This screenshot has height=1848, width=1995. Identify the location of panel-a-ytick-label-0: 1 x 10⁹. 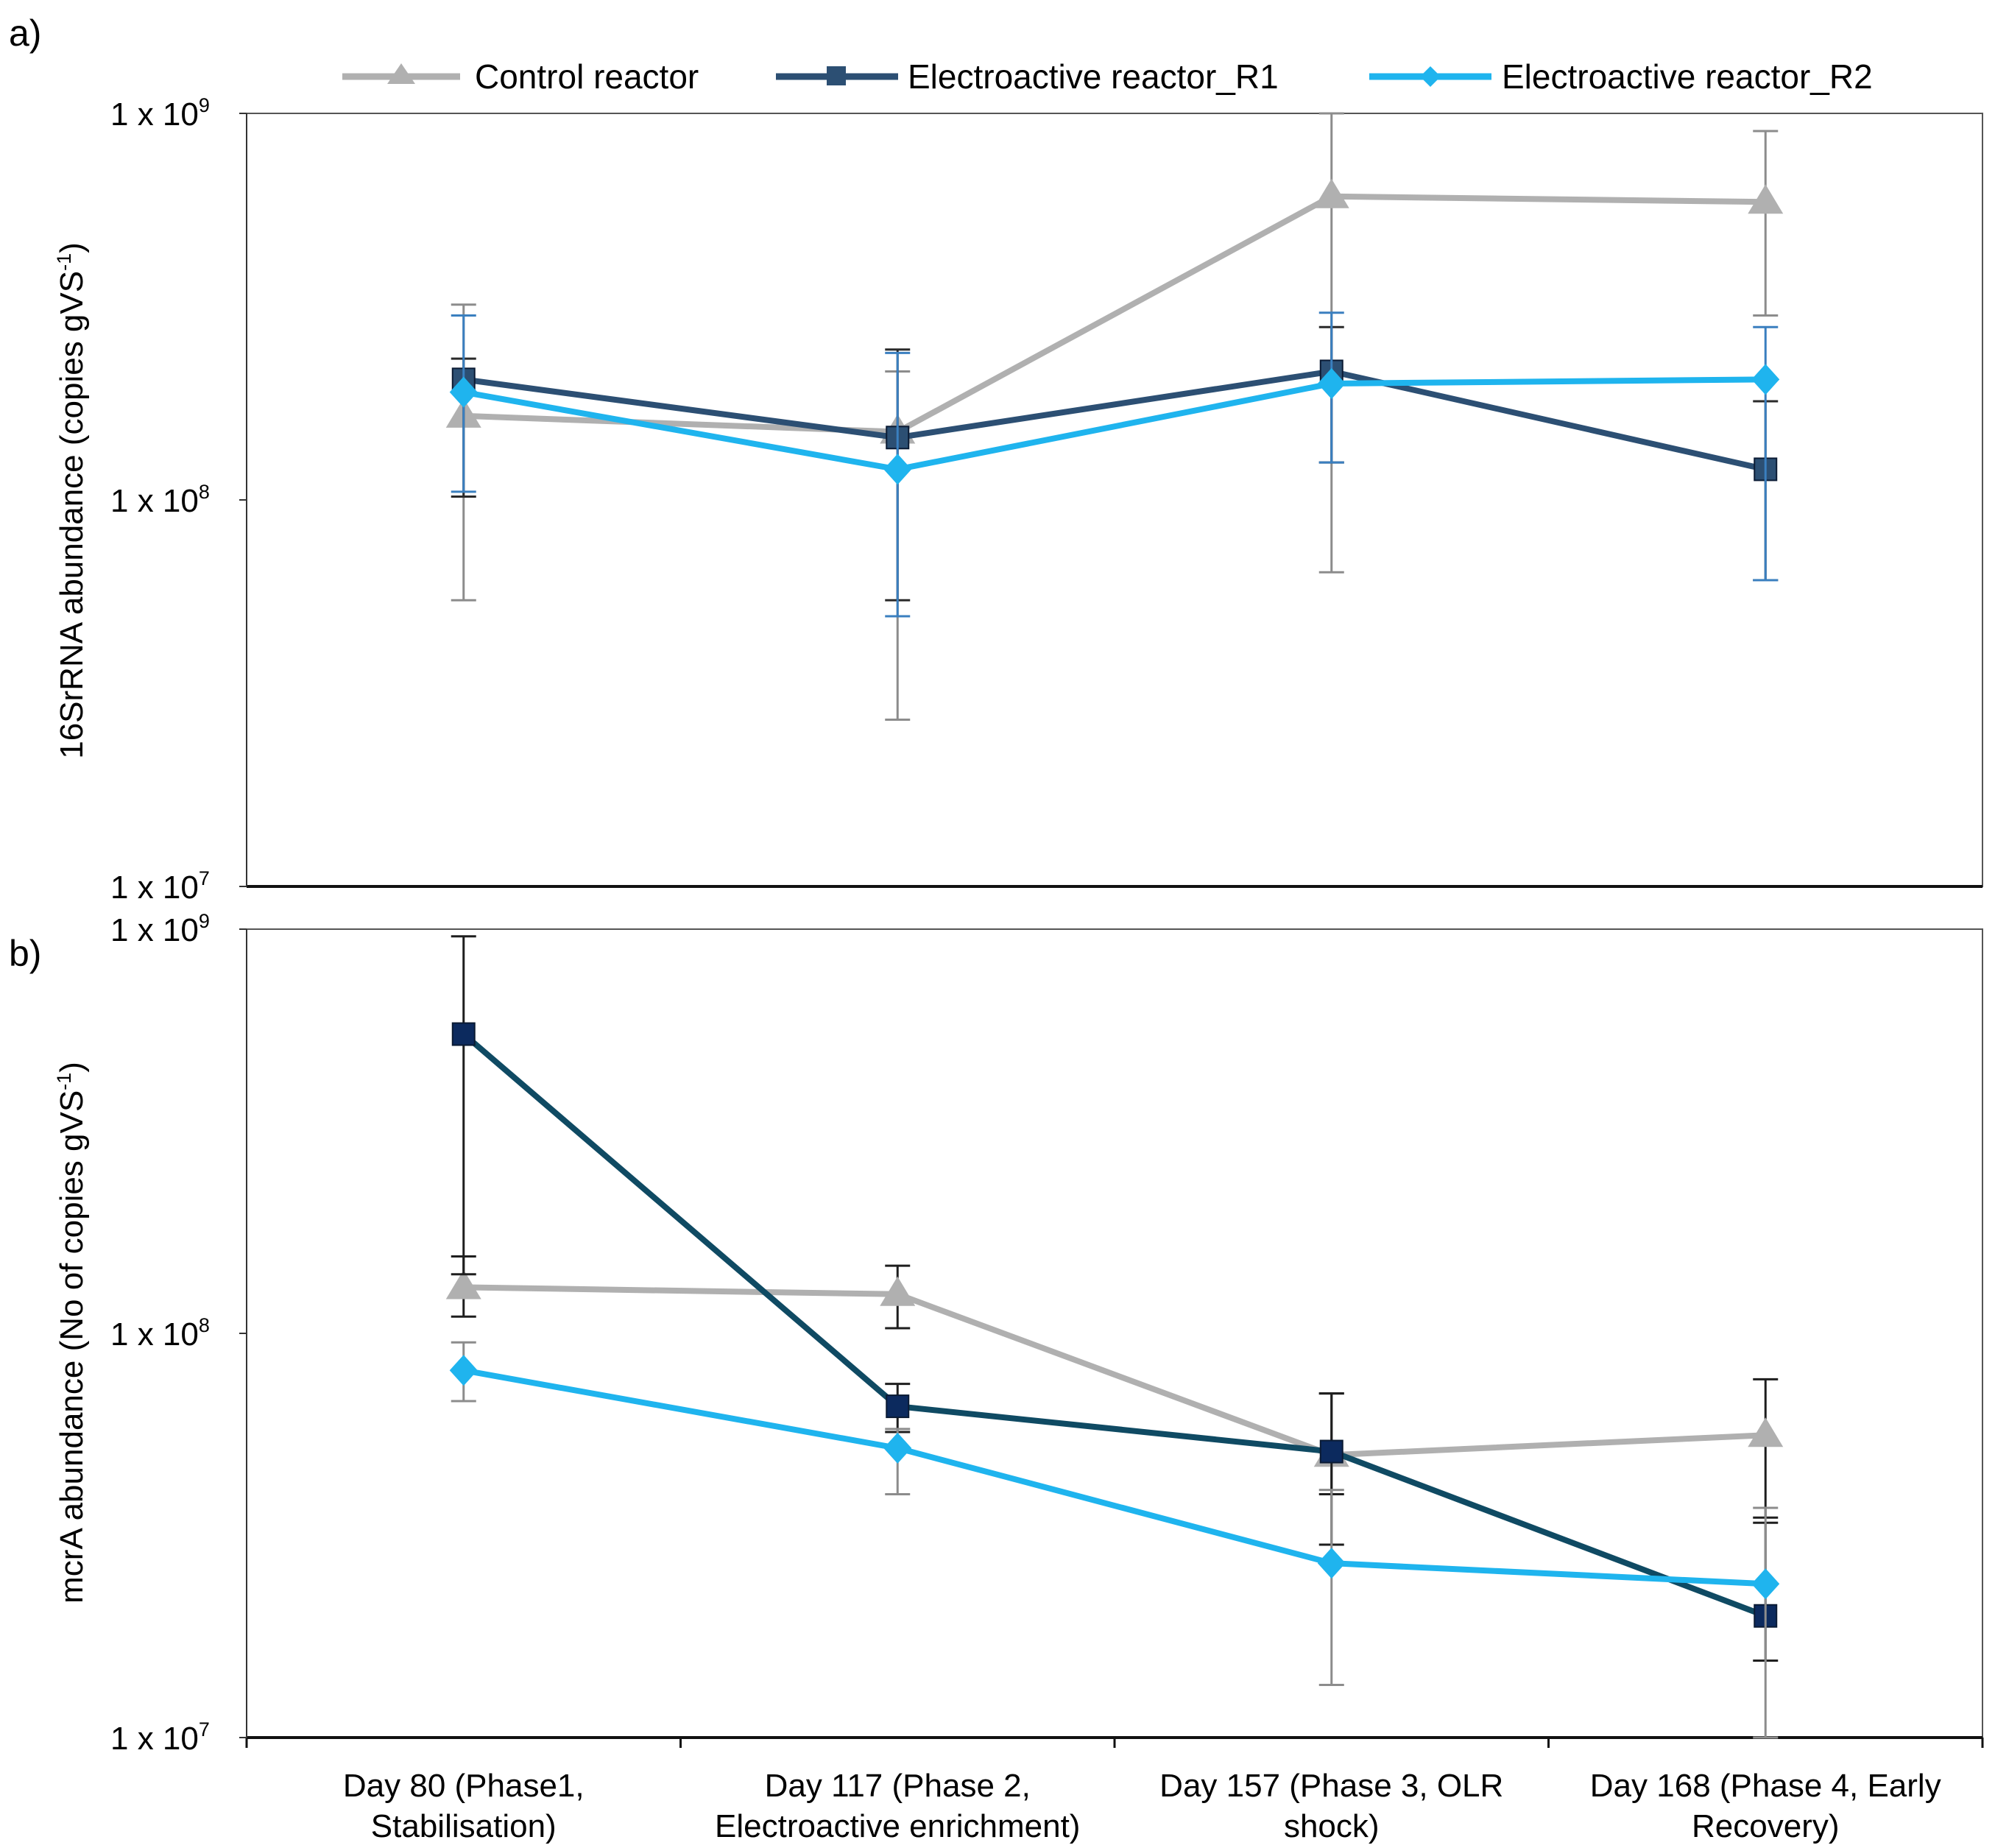
(160, 113).